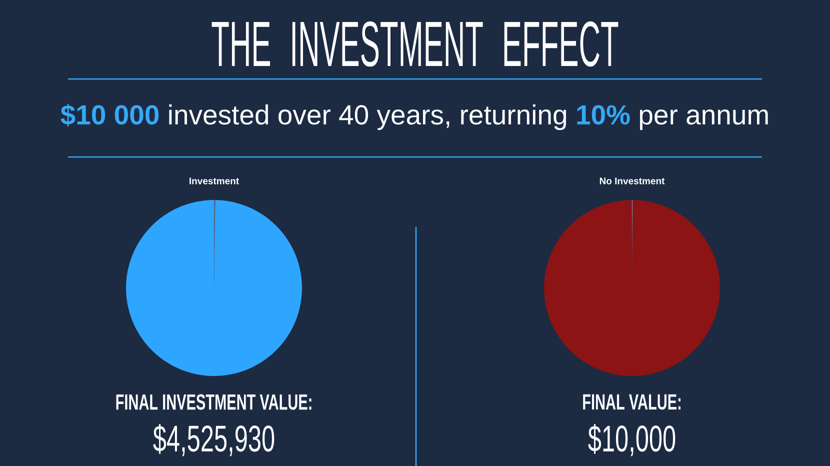  I want to click on chart-title: No Investment, so click(632, 181).